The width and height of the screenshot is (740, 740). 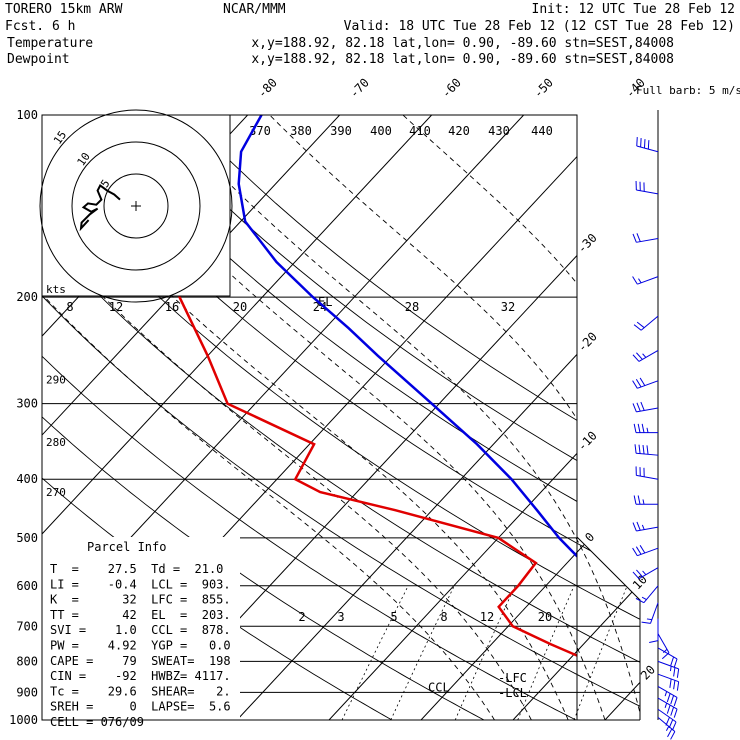 I want to click on parcel-info-row: CIN = -92 HWBZ= 4117., so click(x=140, y=676).